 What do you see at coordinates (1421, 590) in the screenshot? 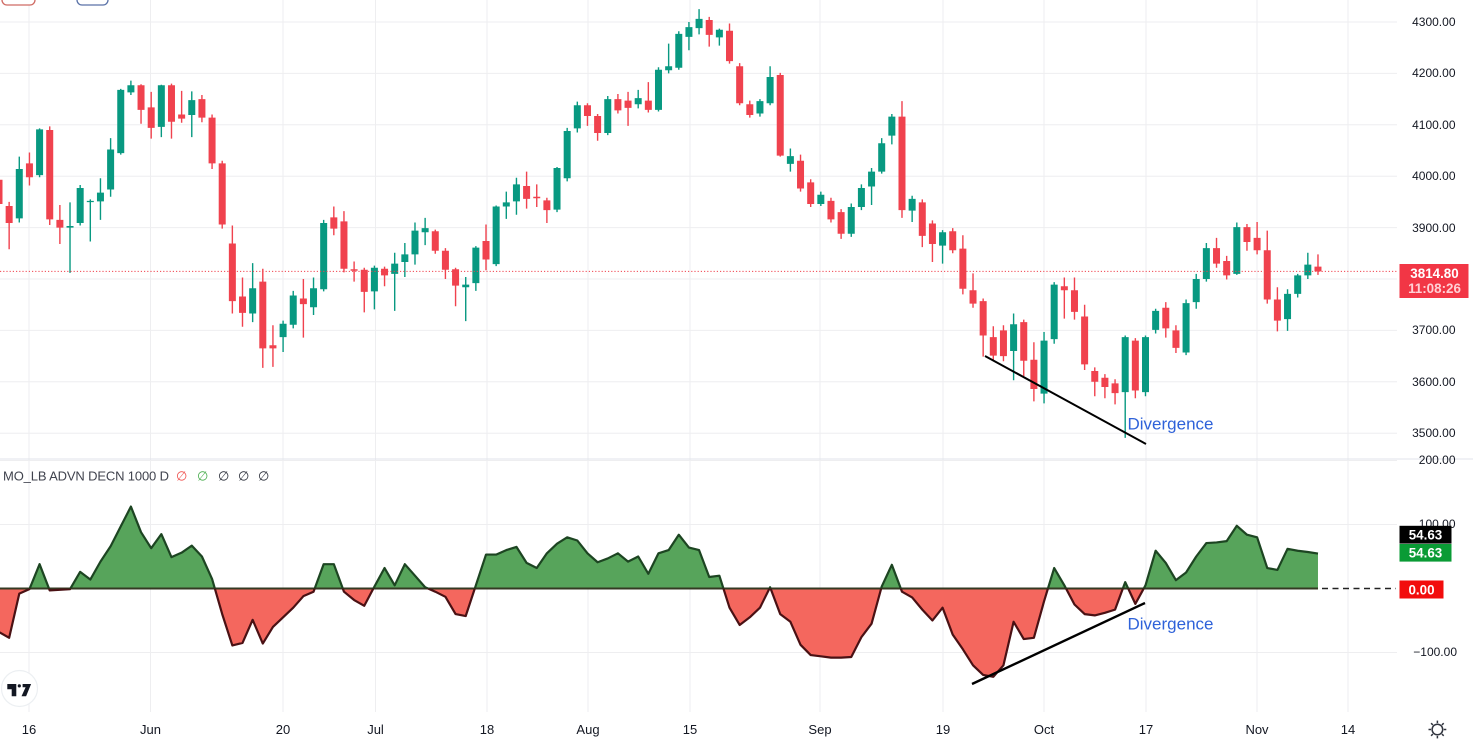
I see `svg-text: 0.00` at bounding box center [1421, 590].